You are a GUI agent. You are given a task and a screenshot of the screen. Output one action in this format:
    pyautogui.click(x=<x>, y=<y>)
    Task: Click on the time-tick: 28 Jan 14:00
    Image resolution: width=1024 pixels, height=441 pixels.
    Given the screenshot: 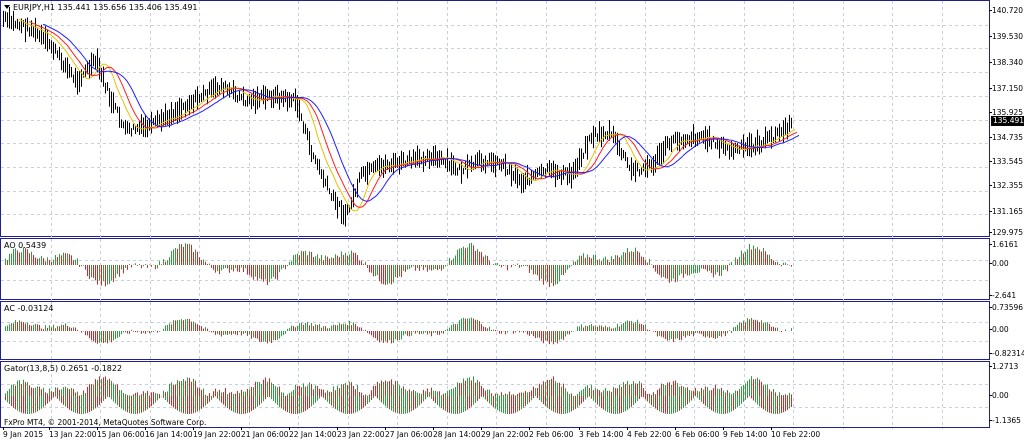 What is the action you would take?
    pyautogui.click(x=457, y=433)
    